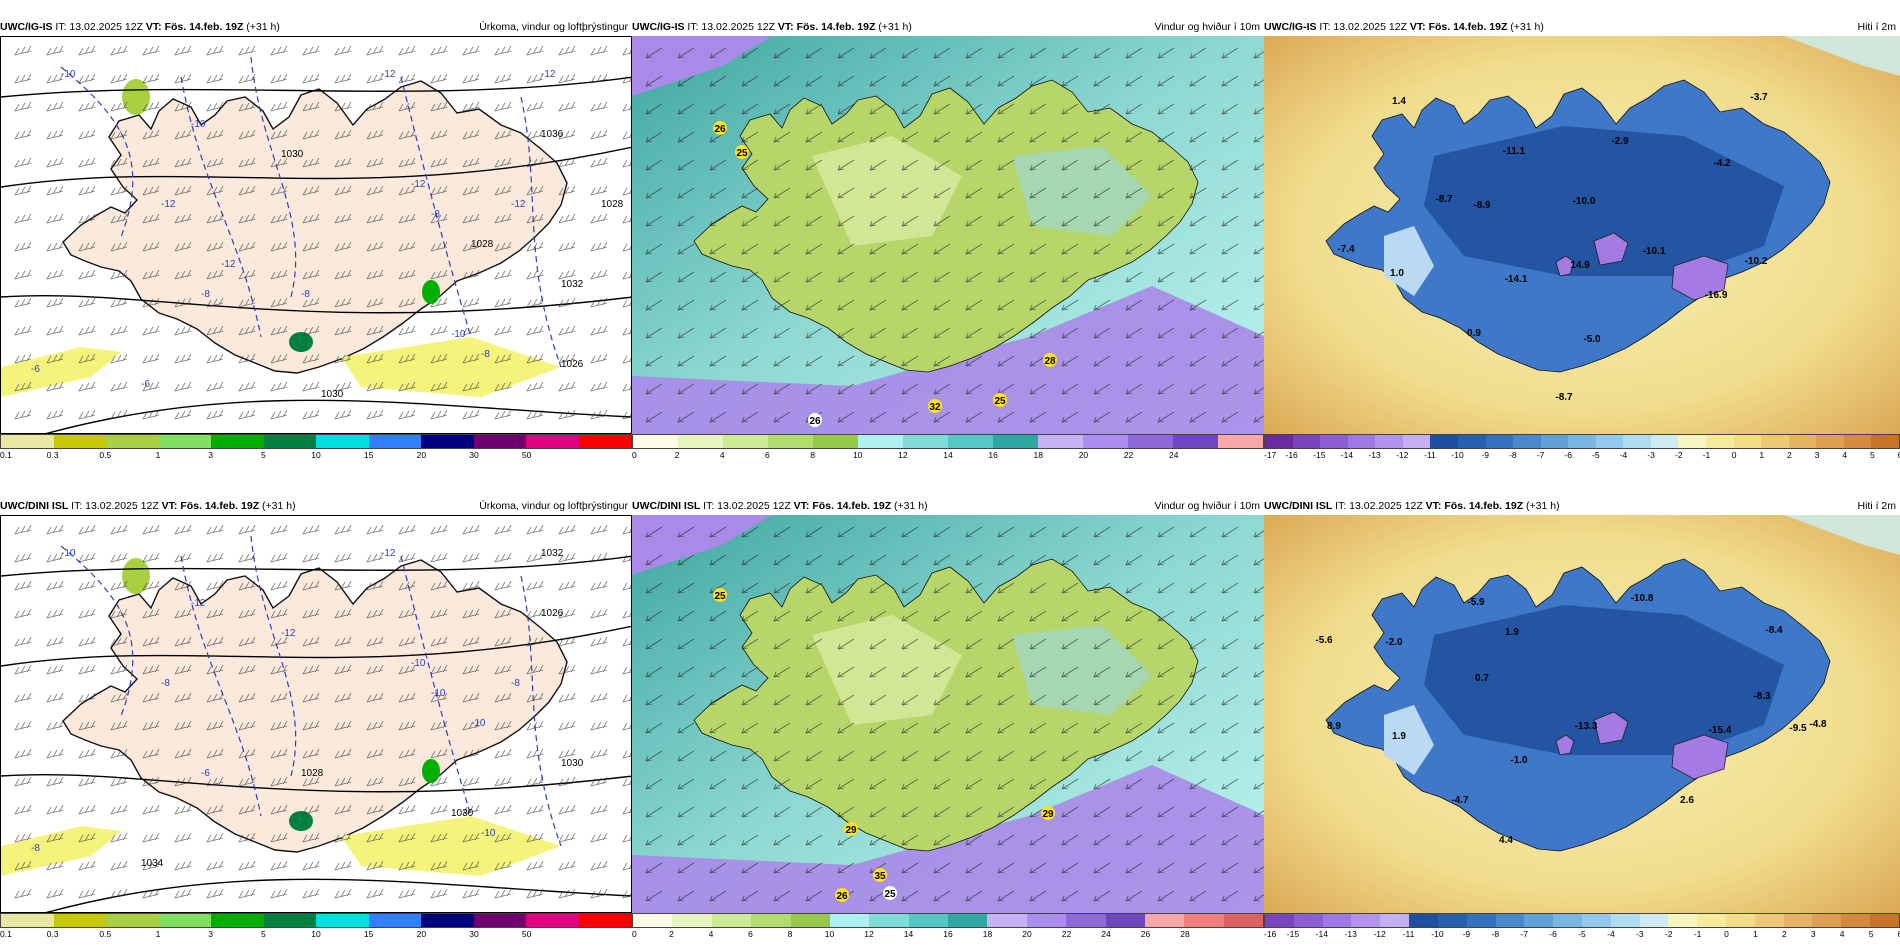  I want to click on temperature-value: -11.1, so click(1514, 151).